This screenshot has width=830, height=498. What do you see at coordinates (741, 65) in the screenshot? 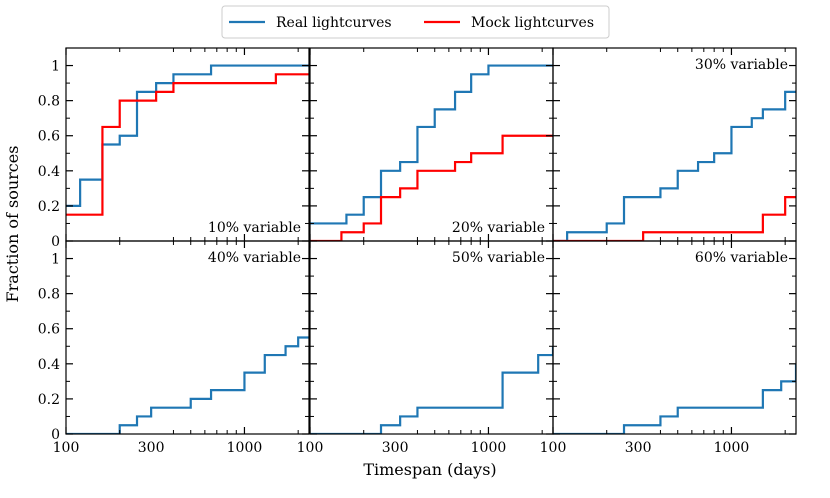
I see `panel-label: 30% variable` at bounding box center [741, 65].